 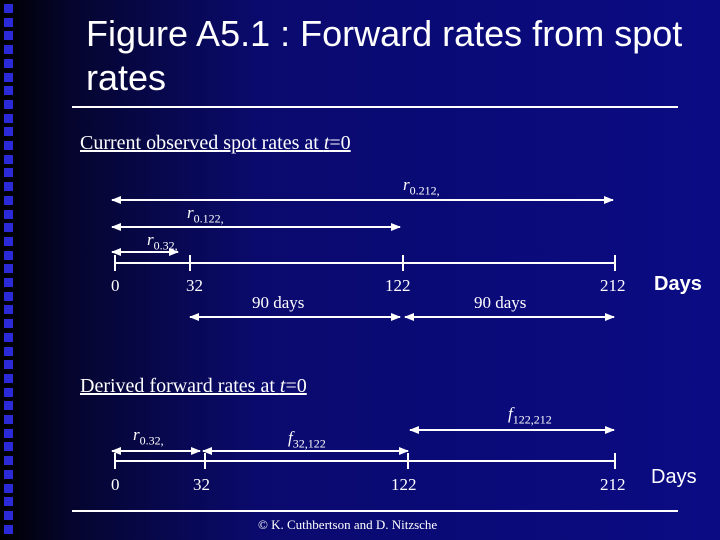 I want to click on forward-tick-label-122: 122, so click(x=404, y=484).